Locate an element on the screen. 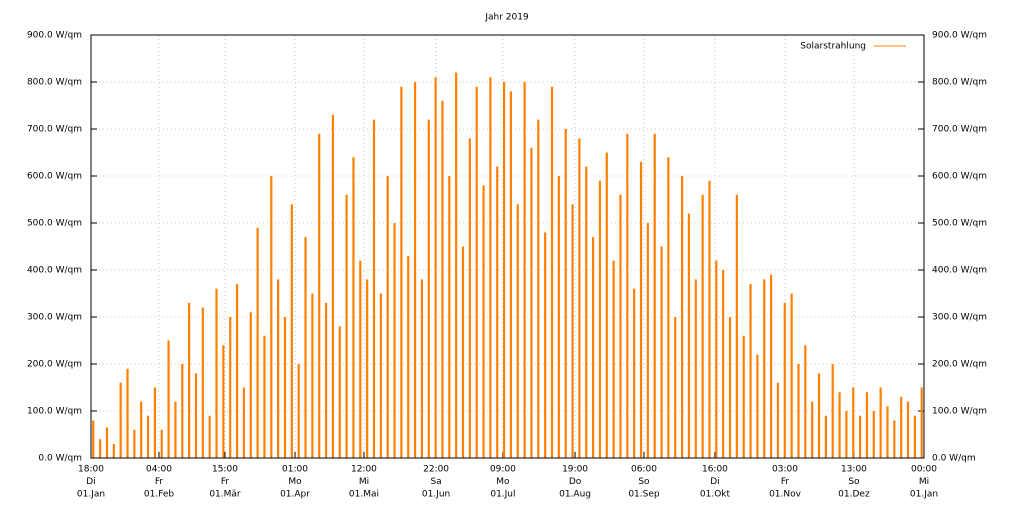 This screenshot has height=507, width=1015. x-tick-label: Do is located at coordinates (575, 482).